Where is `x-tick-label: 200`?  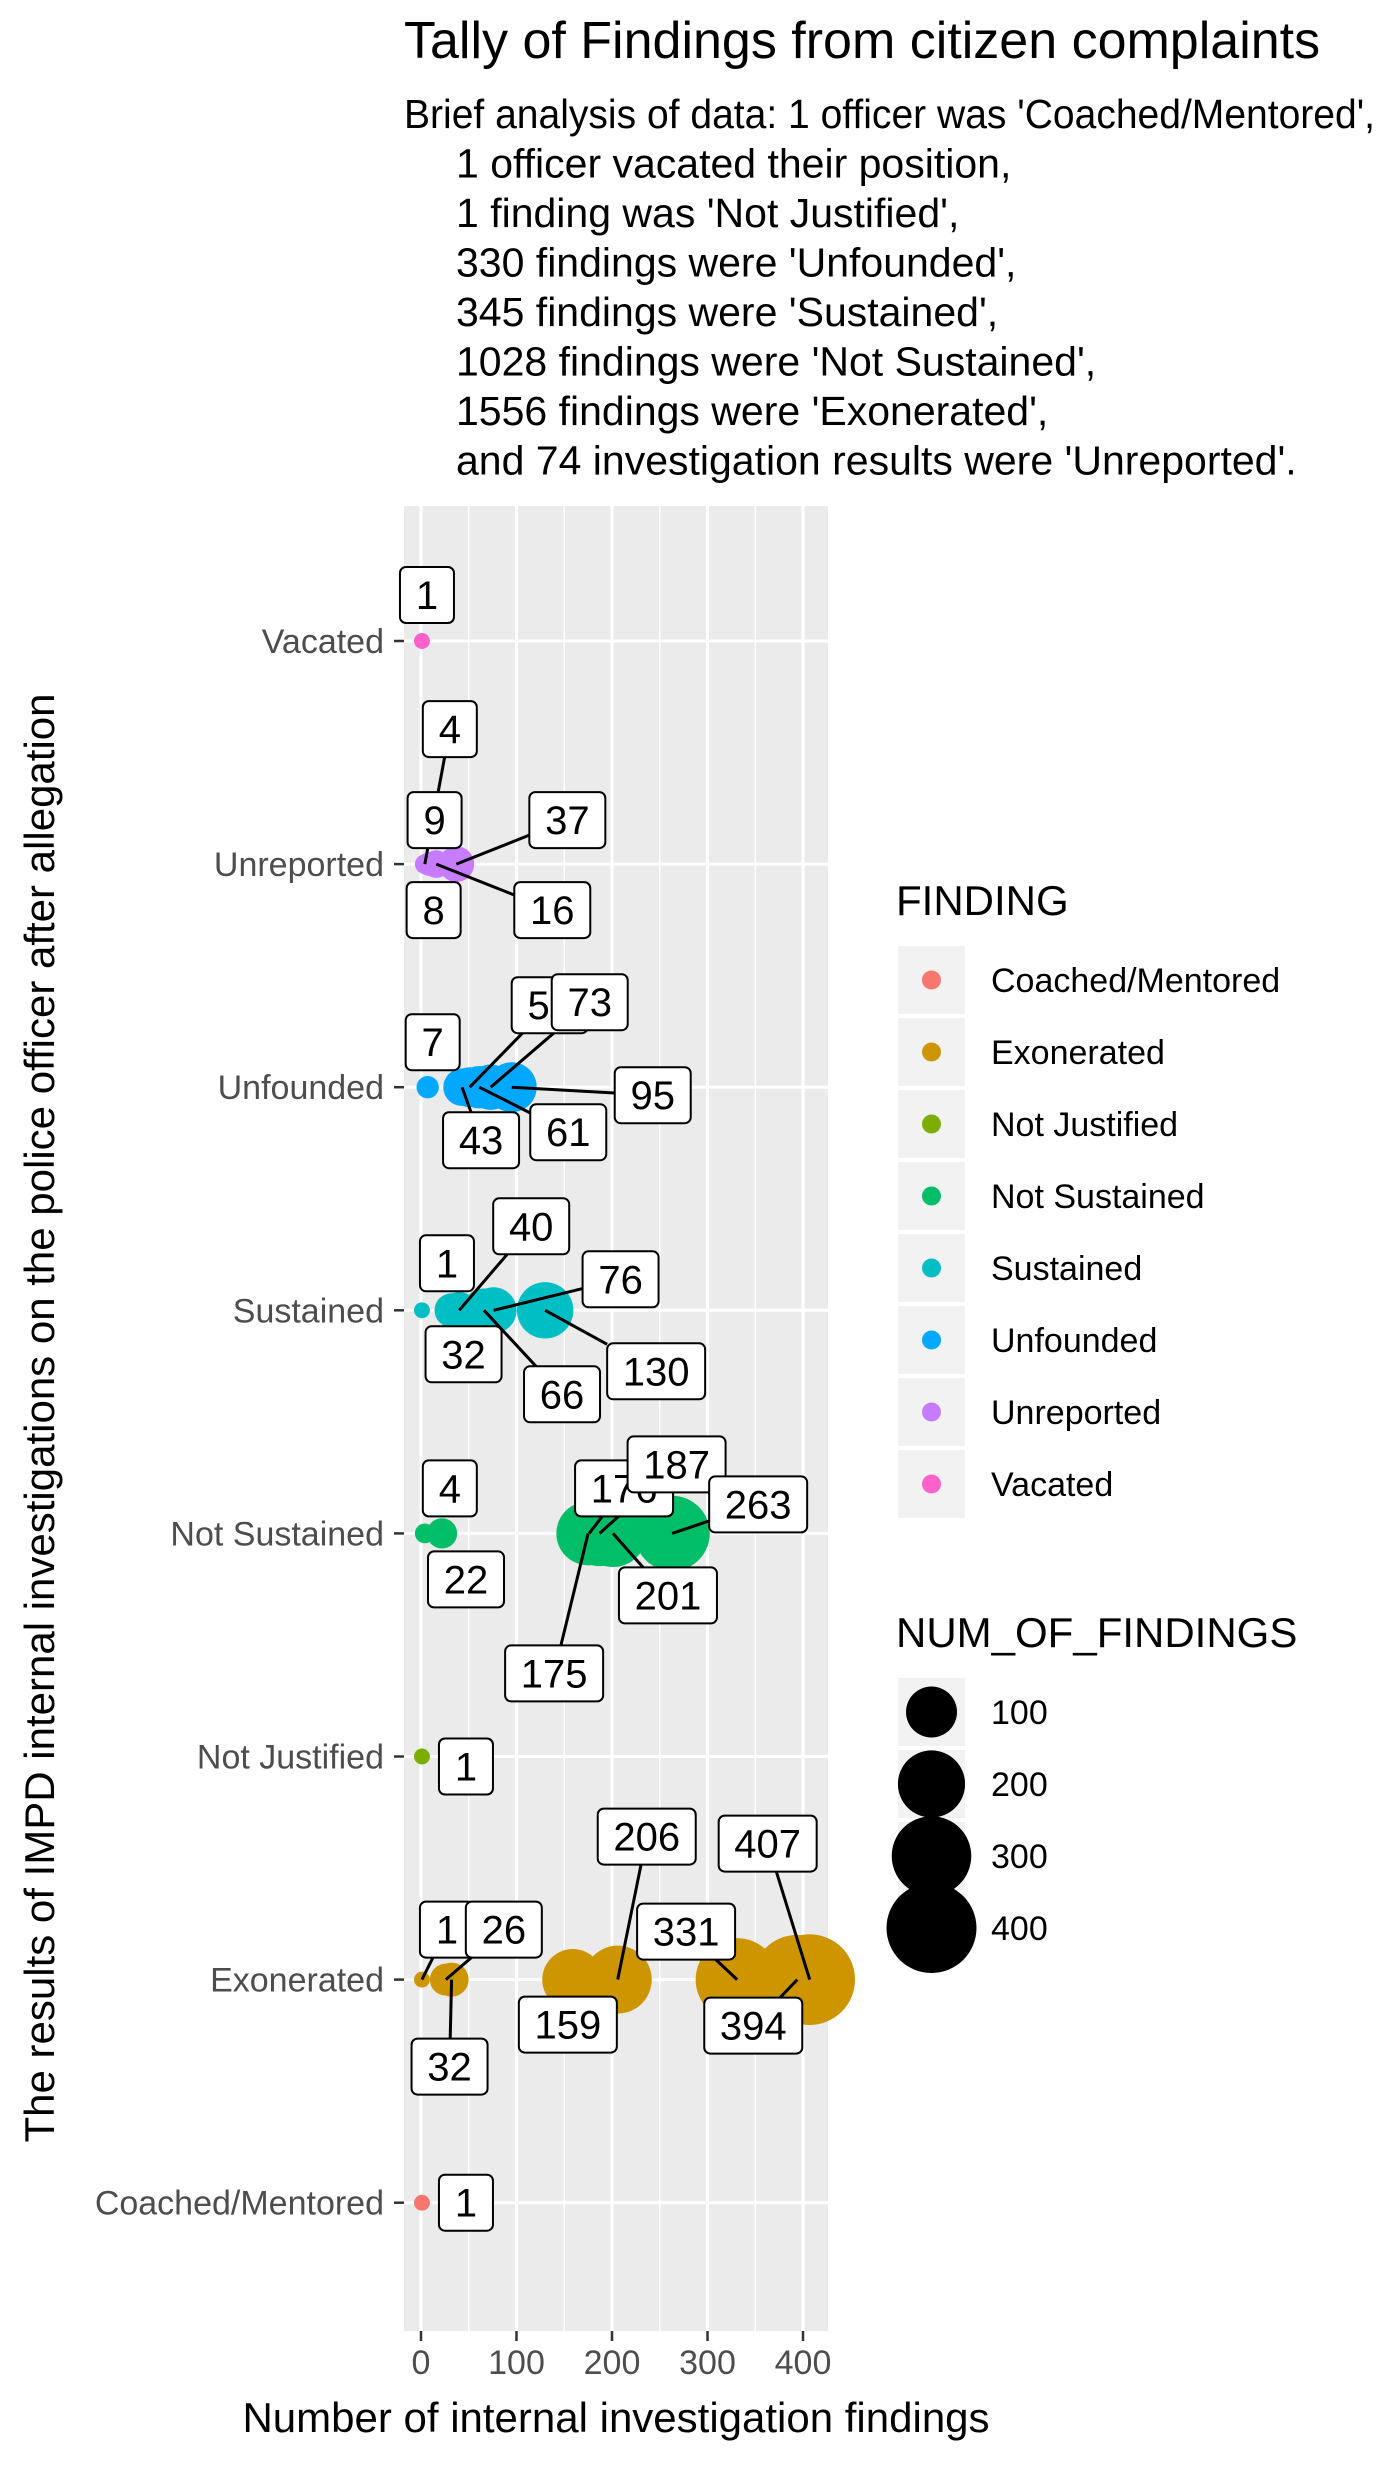
x-tick-label: 200 is located at coordinates (612, 2363).